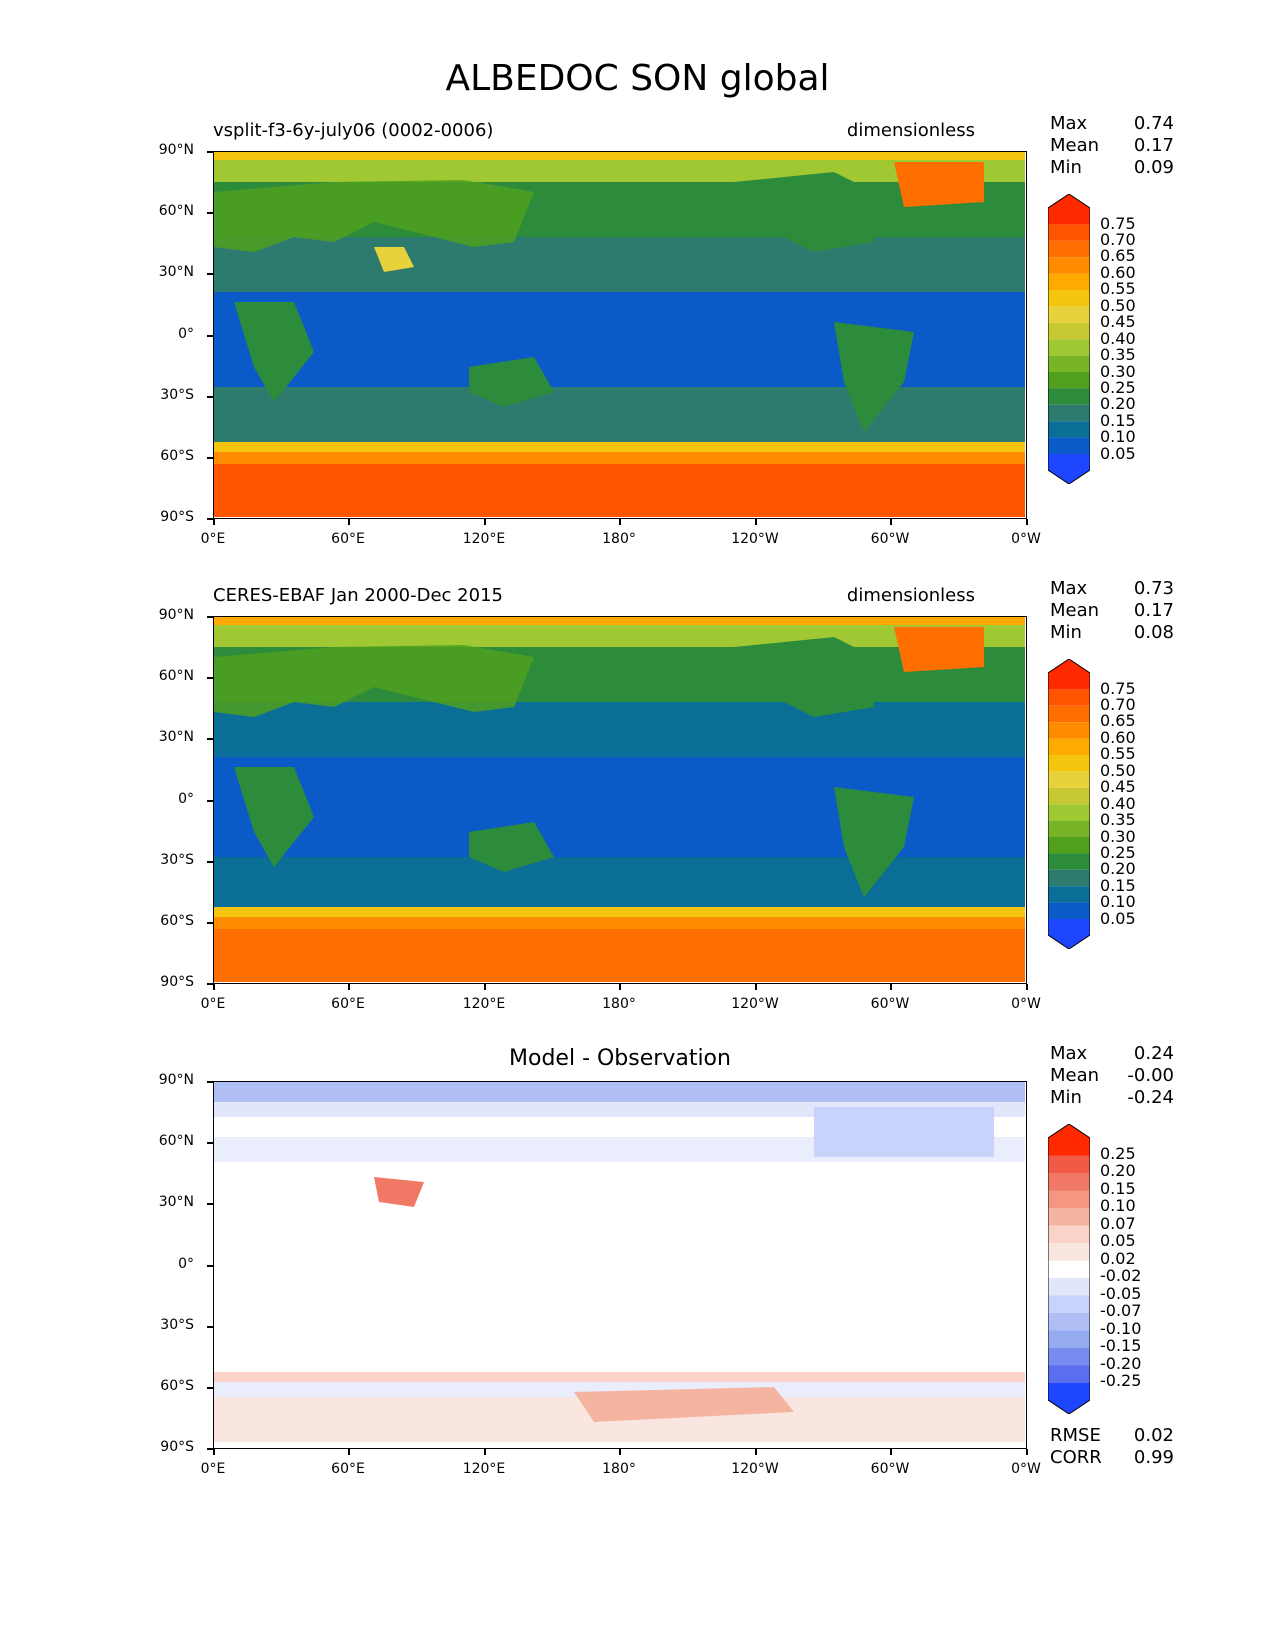 The width and height of the screenshot is (1275, 1650). I want to click on panel1-colorbar, so click(1069, 340).